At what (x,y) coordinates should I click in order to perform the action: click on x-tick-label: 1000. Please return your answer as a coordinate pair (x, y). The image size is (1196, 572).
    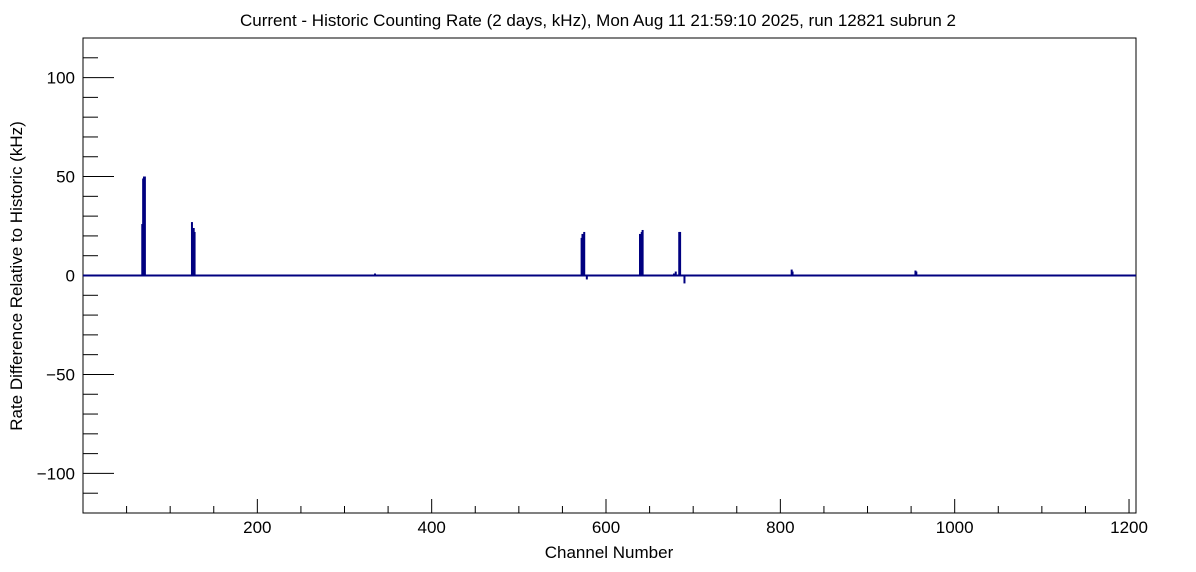
    Looking at the image, I should click on (955, 527).